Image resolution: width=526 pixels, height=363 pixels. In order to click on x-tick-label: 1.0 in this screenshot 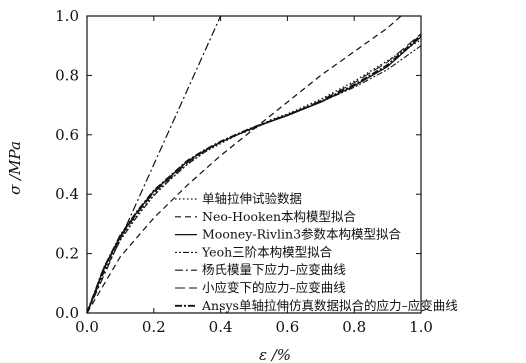, I will do `click(421, 327)`.